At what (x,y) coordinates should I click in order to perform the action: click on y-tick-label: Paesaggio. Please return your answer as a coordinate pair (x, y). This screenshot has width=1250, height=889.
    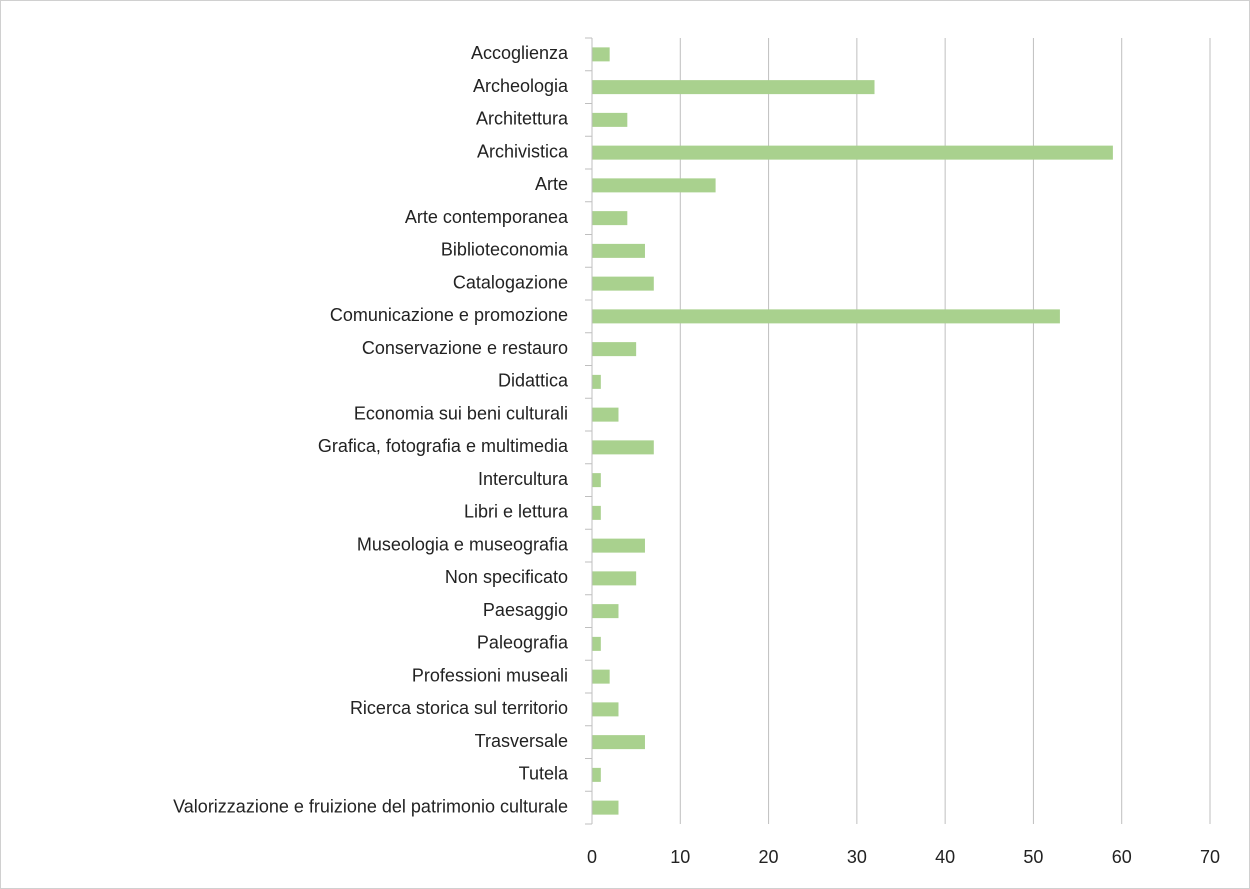
    Looking at the image, I should click on (525, 610).